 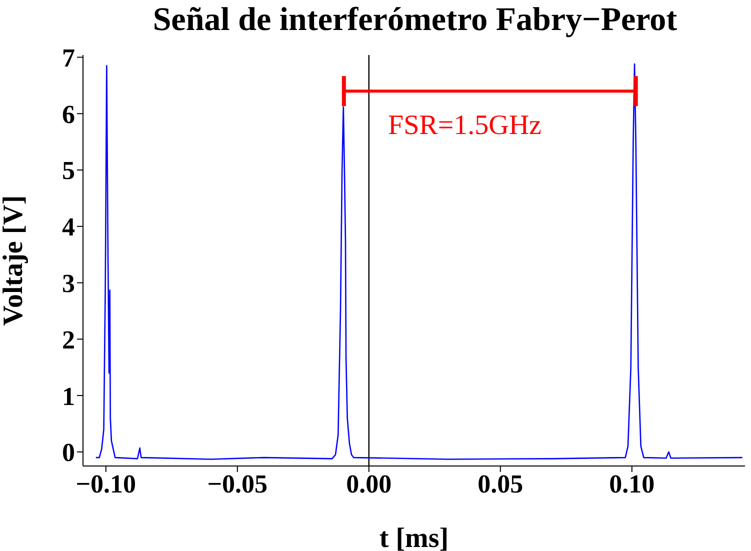 I want to click on x-tick-label: 0.10, so click(x=632, y=483).